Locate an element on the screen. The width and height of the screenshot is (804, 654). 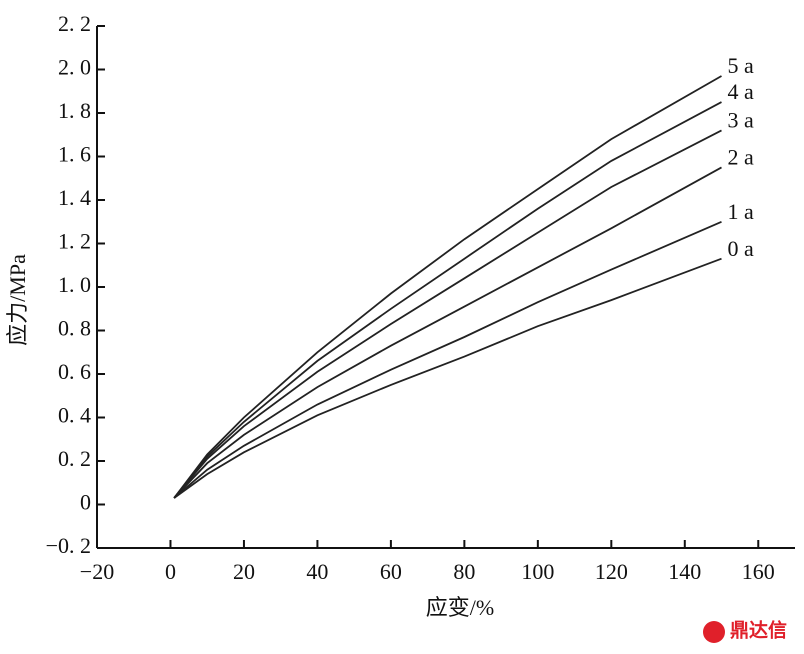
x-tick-label: 80 is located at coordinates (464, 571).